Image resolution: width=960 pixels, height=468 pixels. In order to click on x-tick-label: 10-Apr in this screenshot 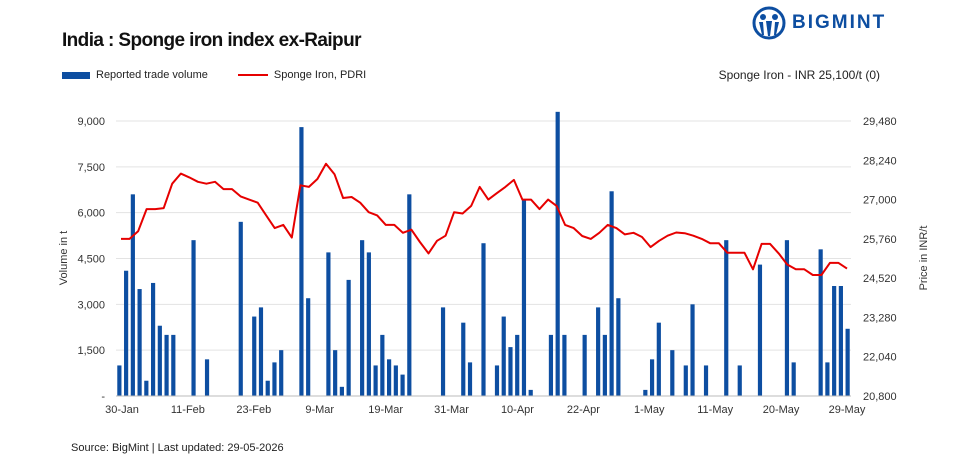, I will do `click(517, 410)`.